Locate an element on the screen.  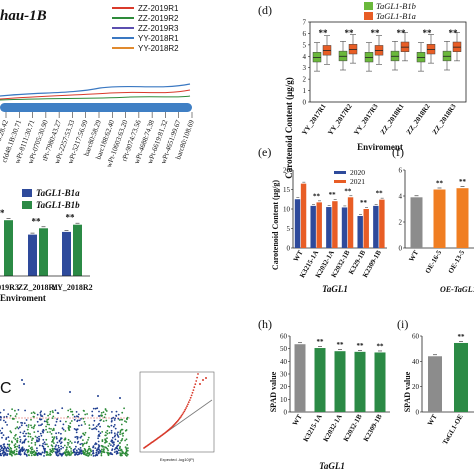
d-legend-label: TaGL1-B1b is located at coordinates (396, 6).